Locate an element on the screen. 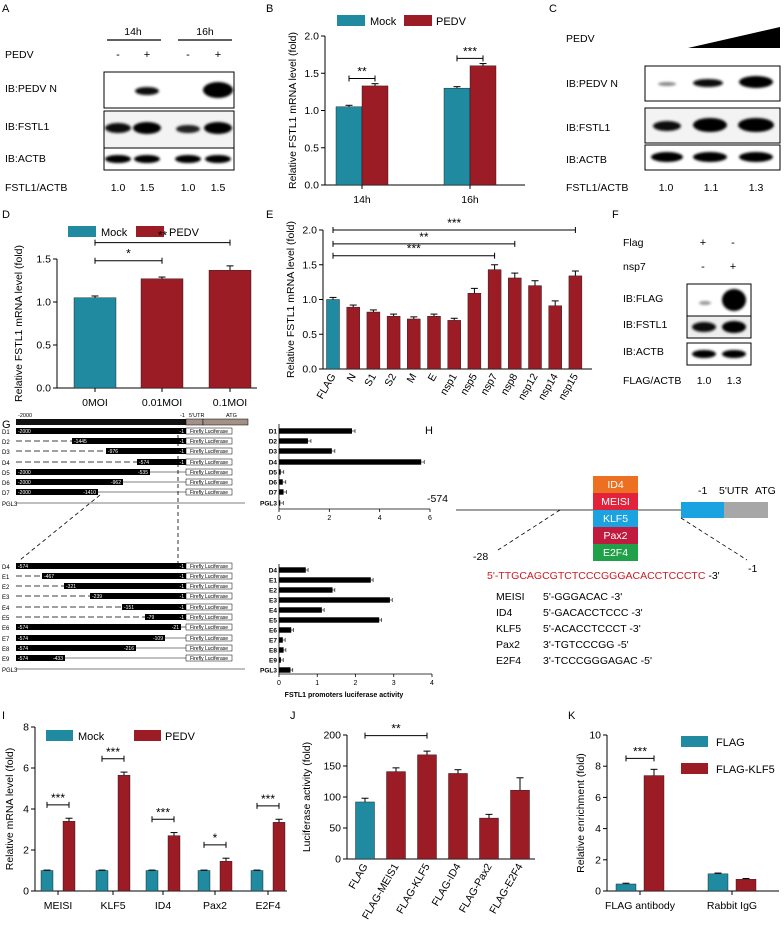 The height and width of the screenshot is (935, 784). ratio-value: 1.5 is located at coordinates (147, 188).